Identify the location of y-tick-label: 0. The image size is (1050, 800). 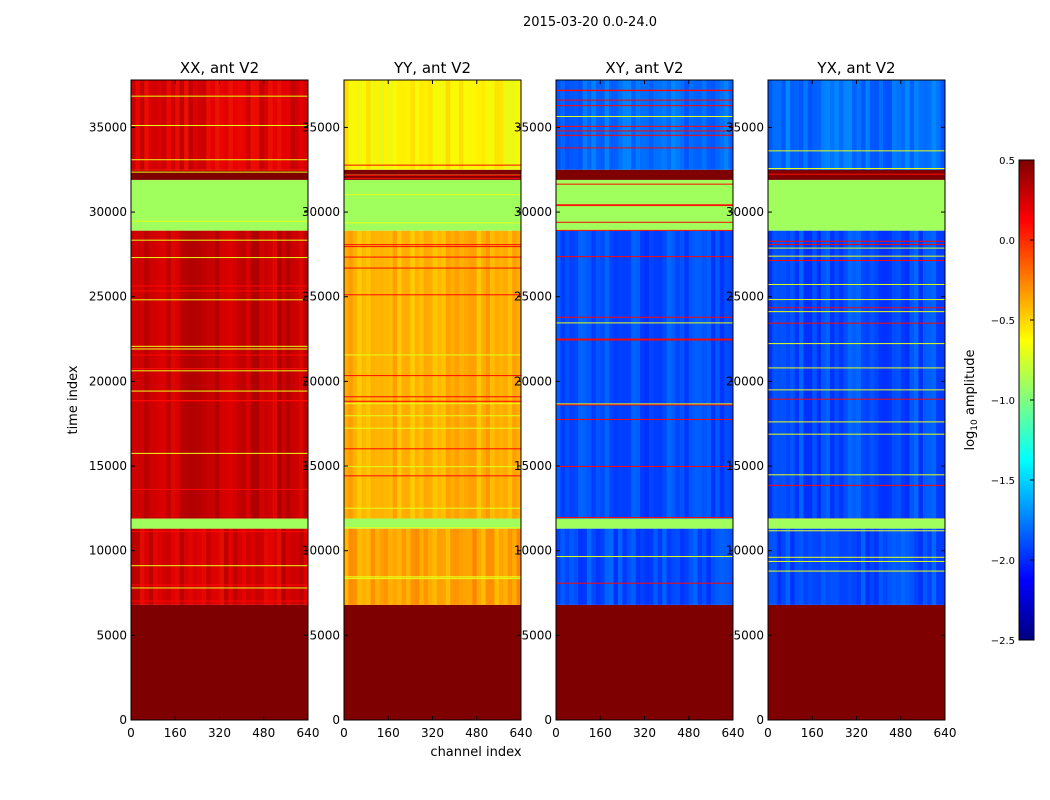
(123, 720).